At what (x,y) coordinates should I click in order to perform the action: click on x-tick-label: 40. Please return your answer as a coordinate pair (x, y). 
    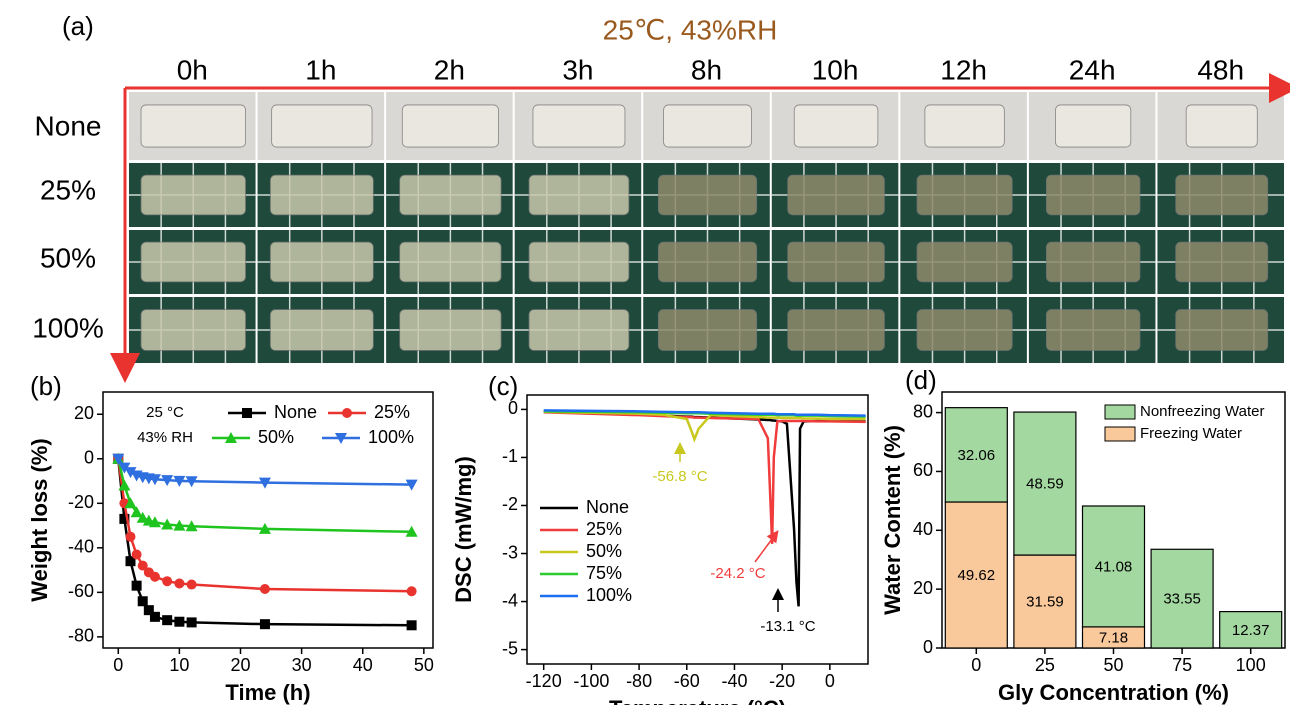
    Looking at the image, I should click on (363, 665).